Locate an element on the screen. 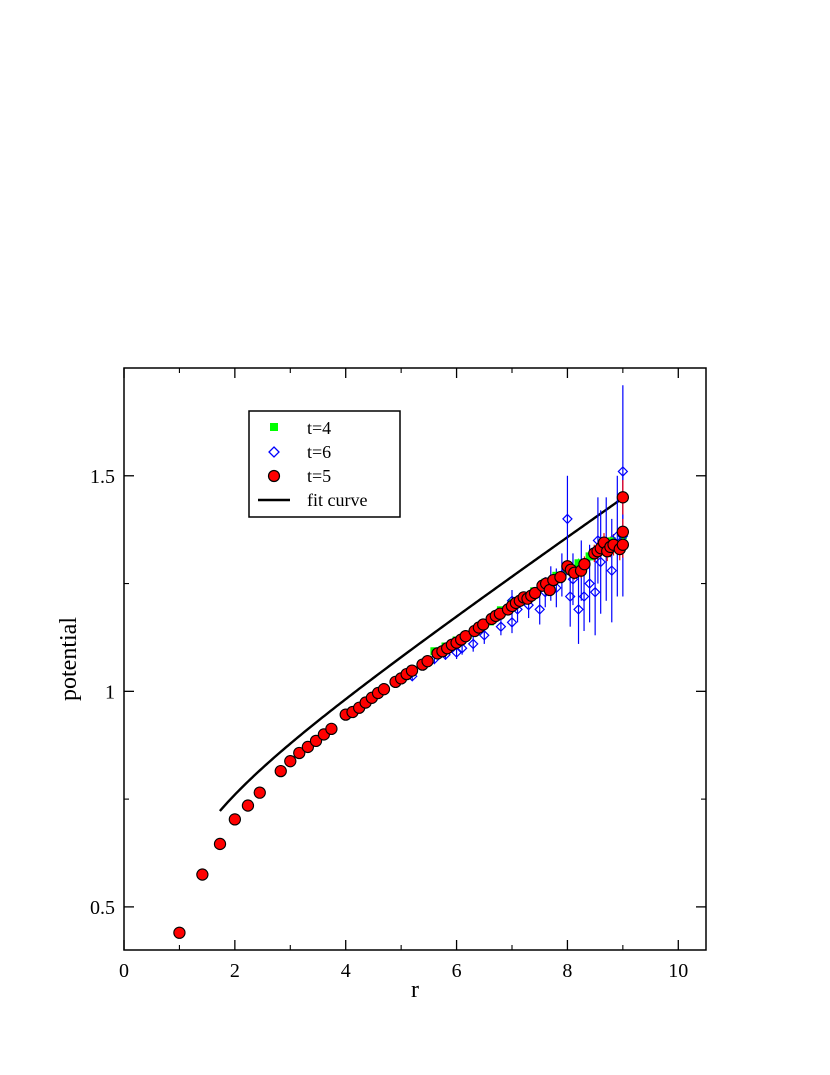 This screenshot has width=830, height=1075. legend-label-t6: t=6 is located at coordinates (319, 452).